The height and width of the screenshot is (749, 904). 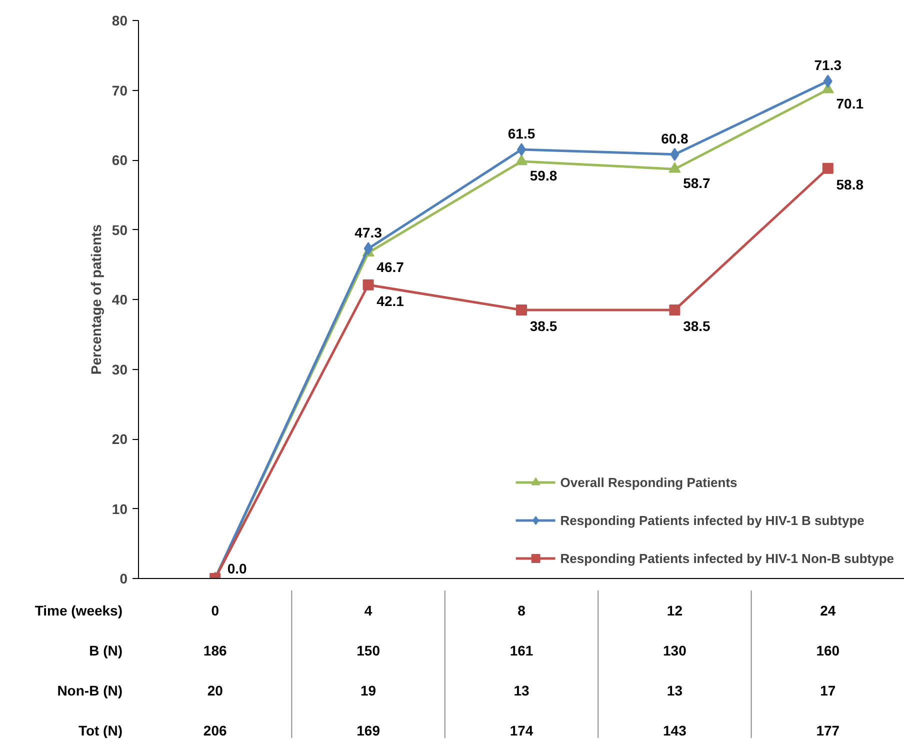 I want to click on text: 150, so click(x=368, y=650).